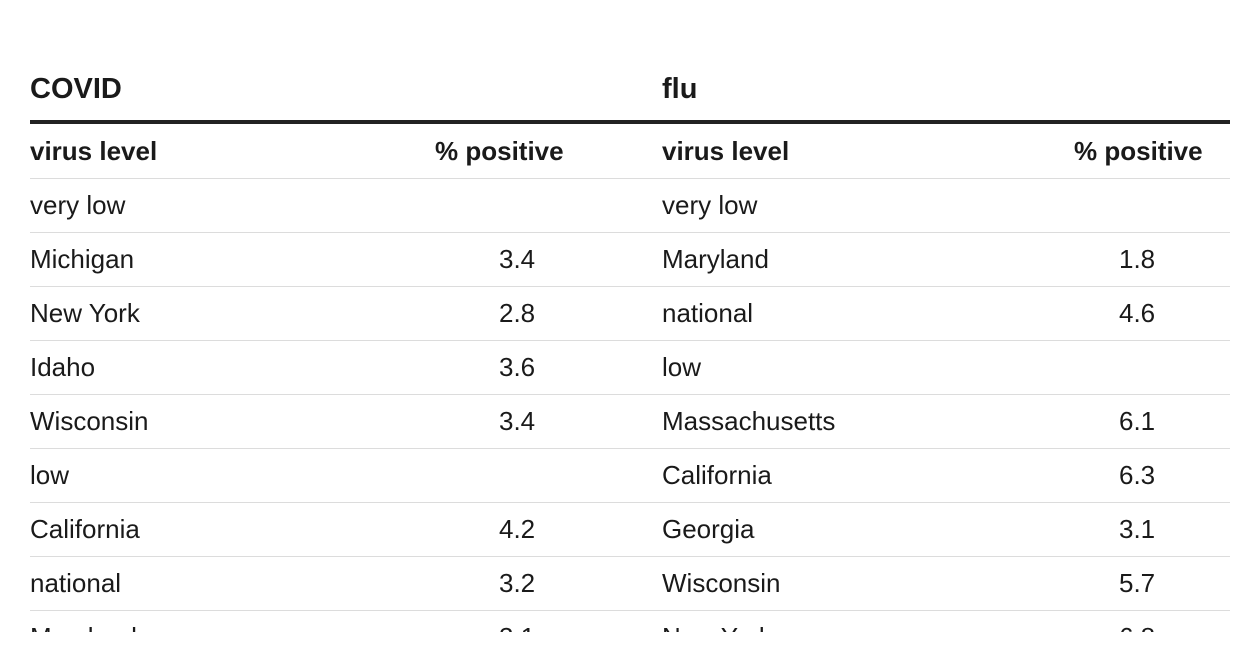 The width and height of the screenshot is (1260, 660). I want to click on table-row: Michigan 3.4 Maryland 1.8, so click(630, 259).